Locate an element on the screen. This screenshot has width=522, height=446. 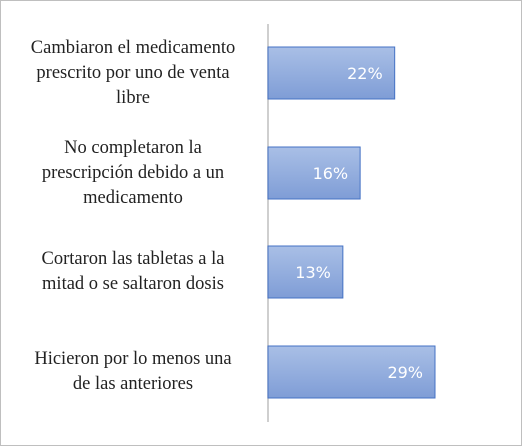
category-label-line: Cortaron las tabletas a la is located at coordinates (133, 259).